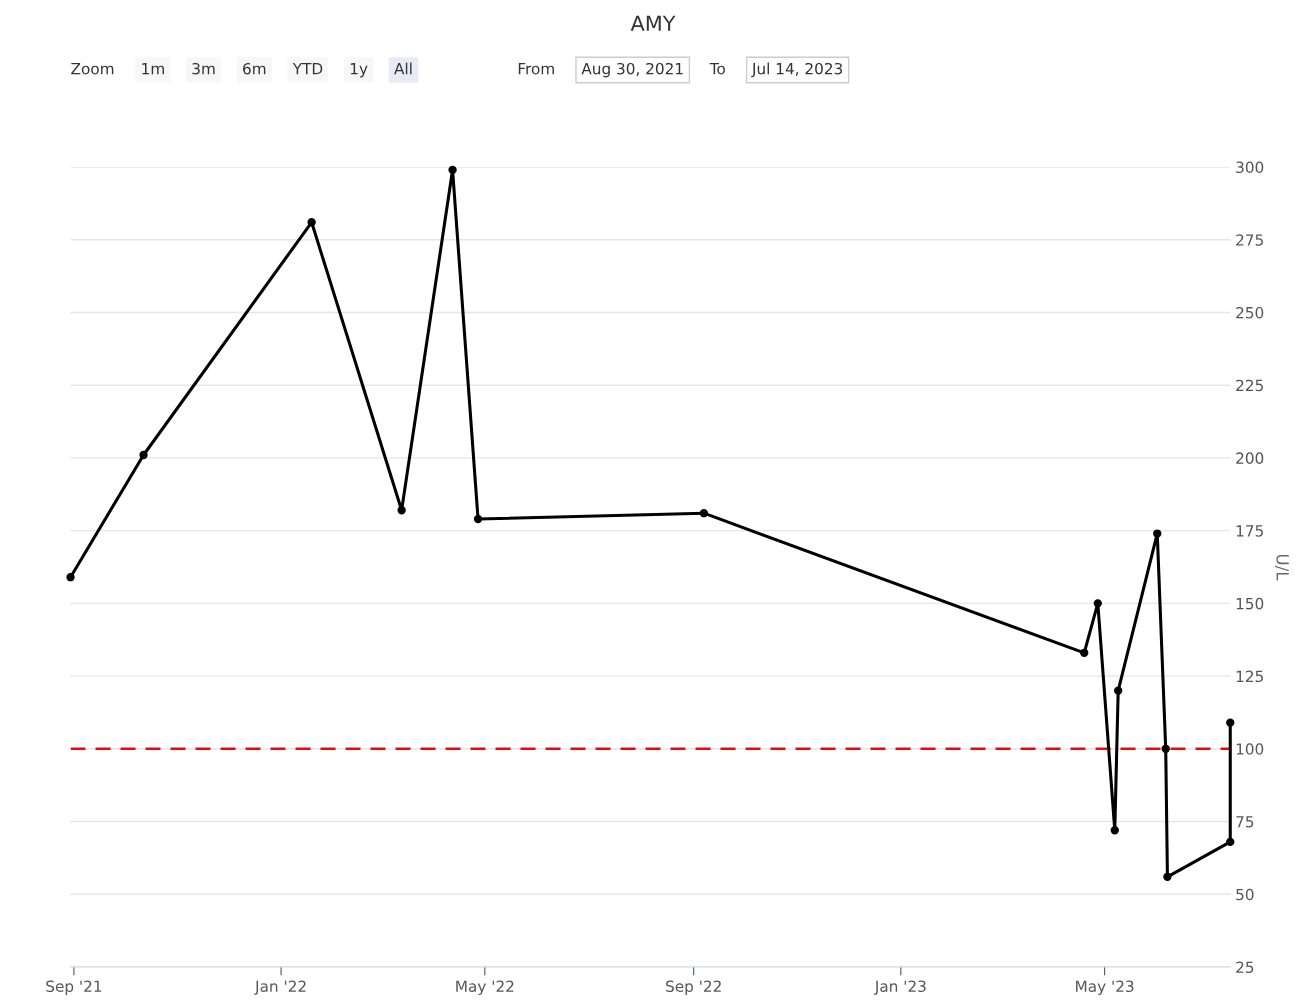  What do you see at coordinates (1245, 822) in the screenshot?
I see `y-tick-label: 75` at bounding box center [1245, 822].